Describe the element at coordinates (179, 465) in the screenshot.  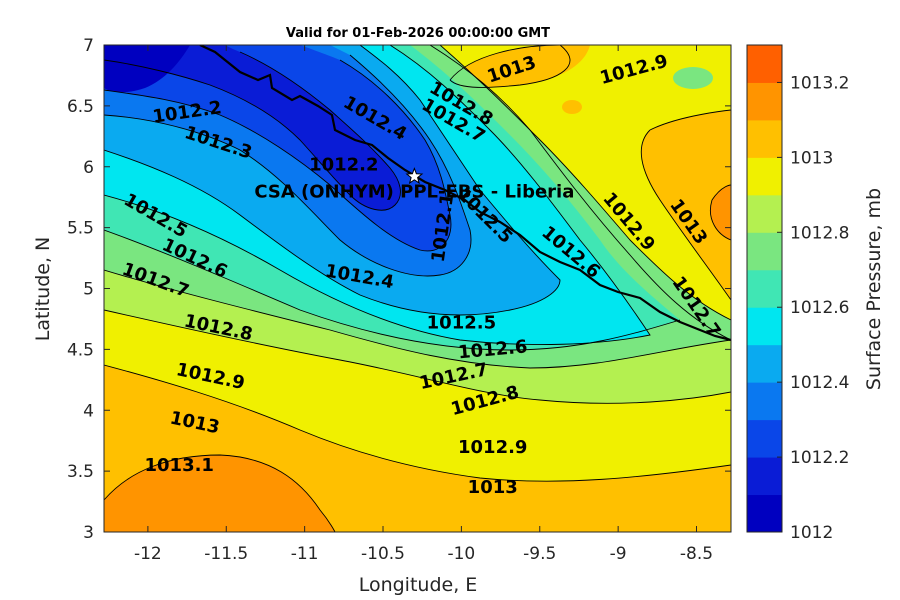
I see `contour-label: 1013.1` at that location.